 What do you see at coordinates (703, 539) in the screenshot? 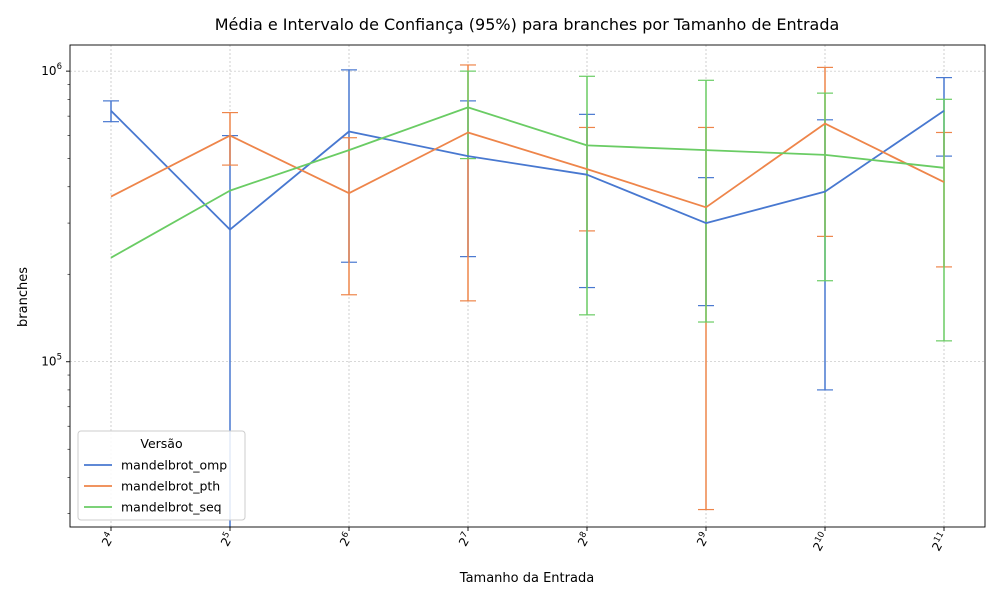
I see `x-tick-label: 29` at bounding box center [703, 539].